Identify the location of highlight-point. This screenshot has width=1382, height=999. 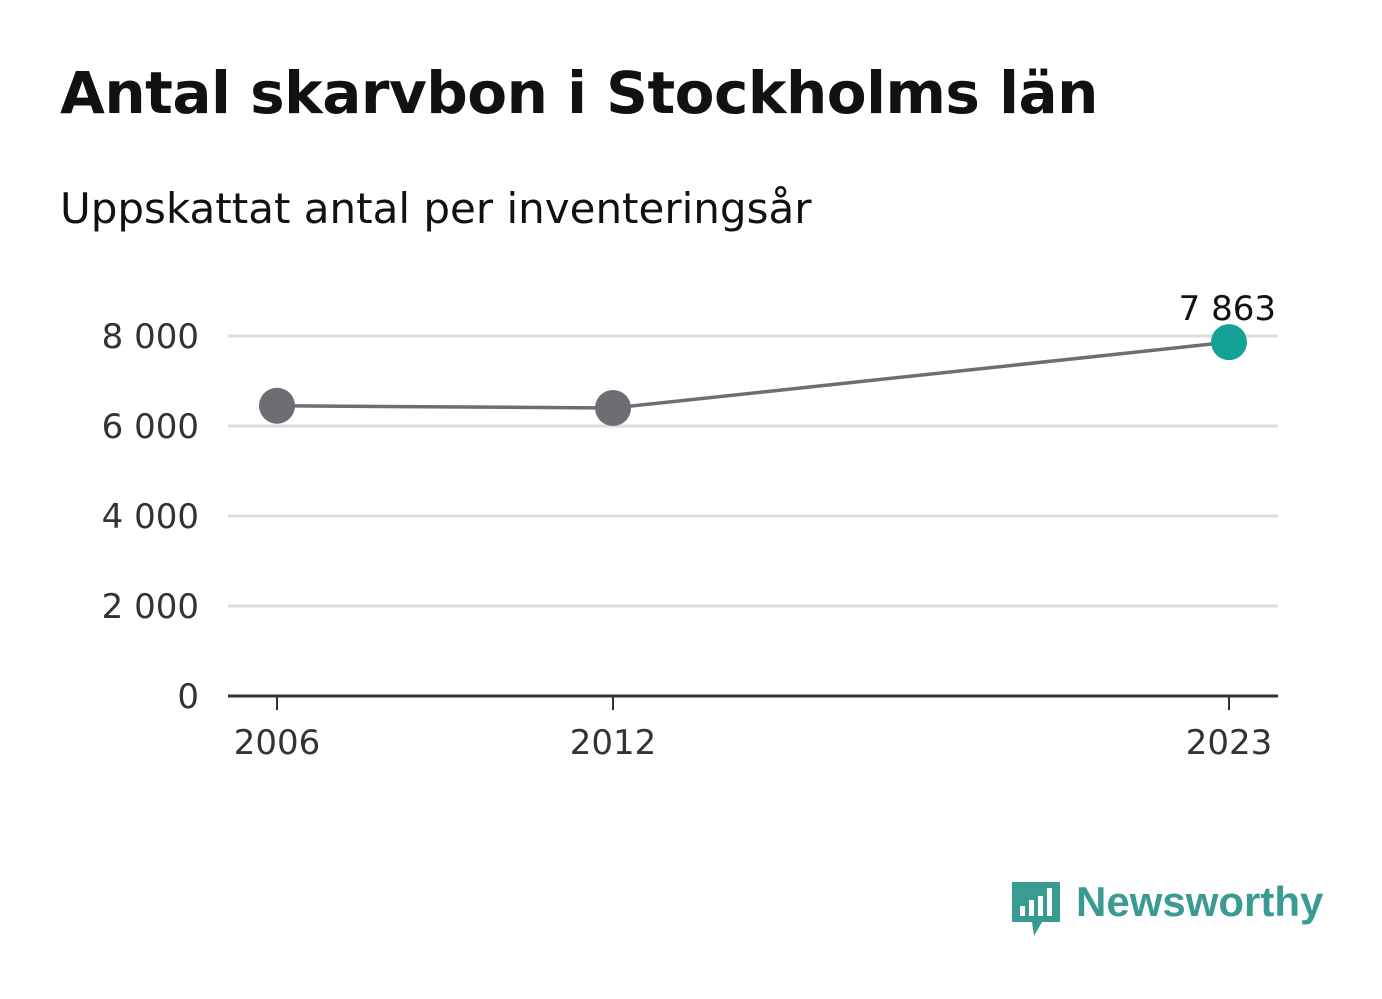
(1229, 342).